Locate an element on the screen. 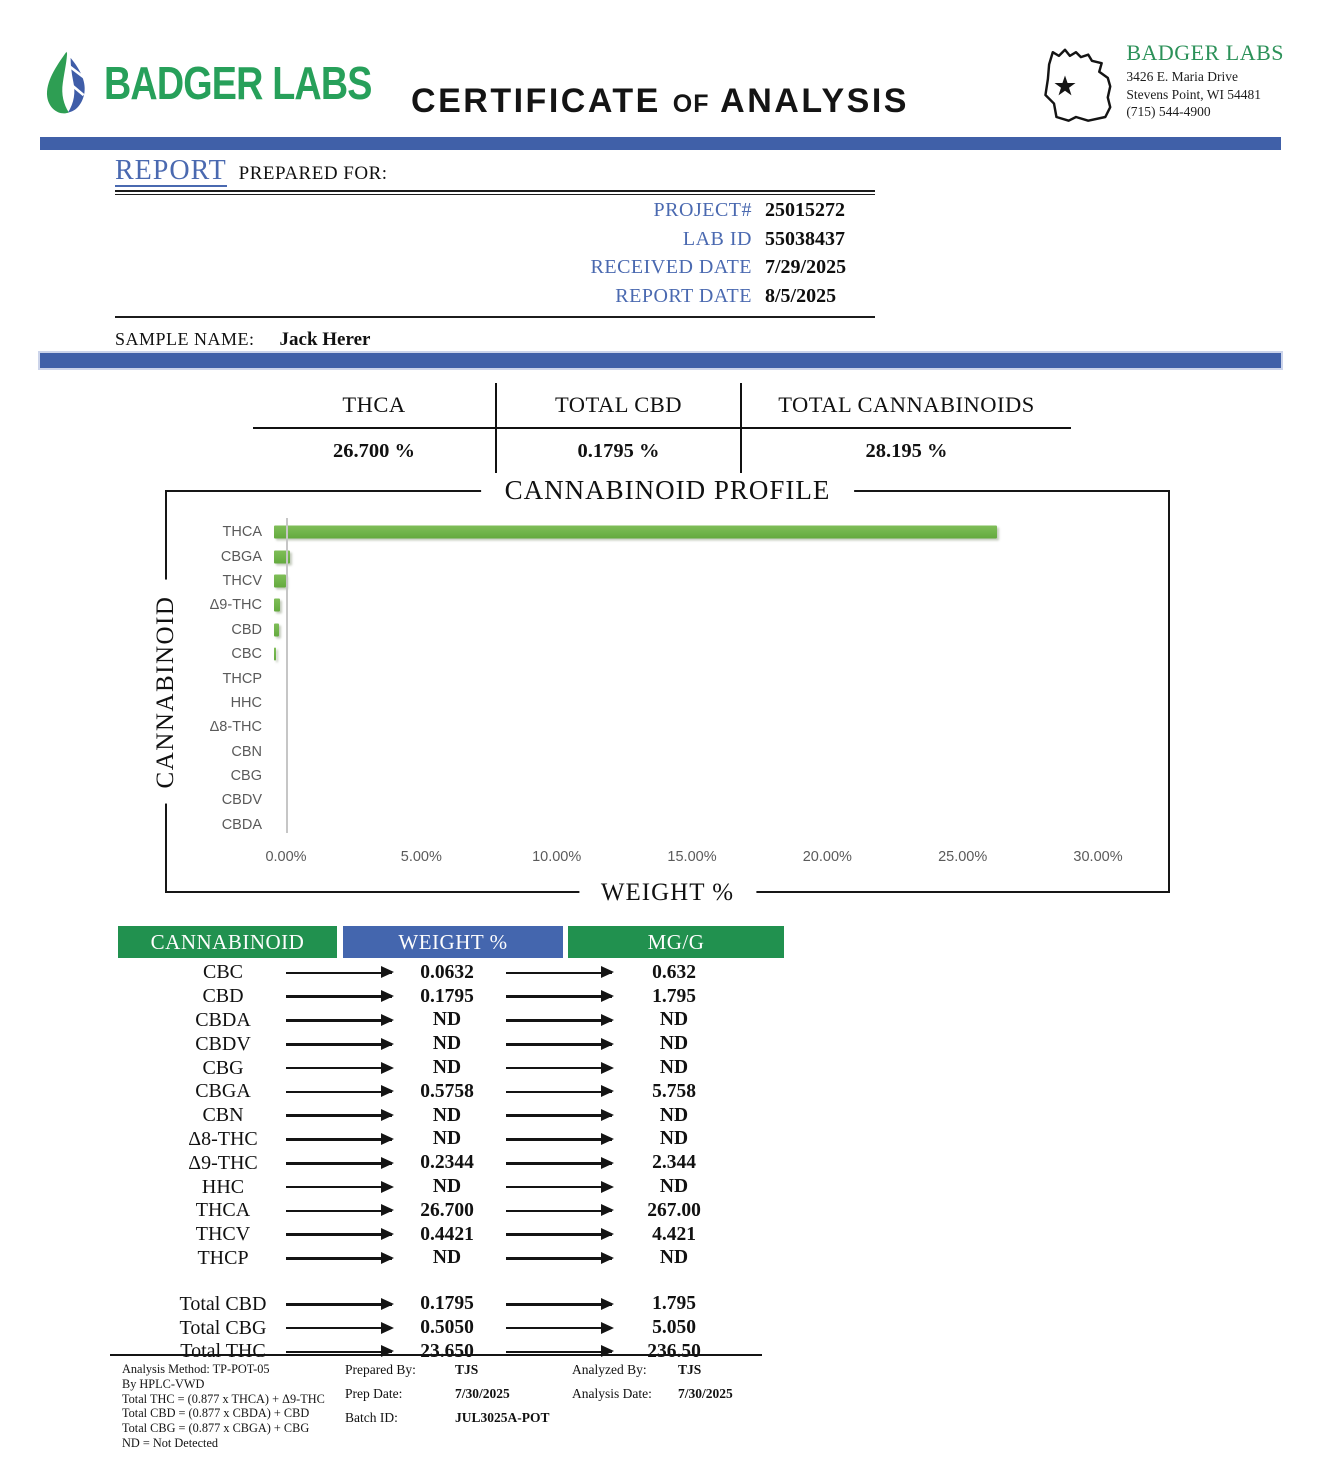  table-row: CBGA 0.5758 5.758 is located at coordinates (451, 1092).